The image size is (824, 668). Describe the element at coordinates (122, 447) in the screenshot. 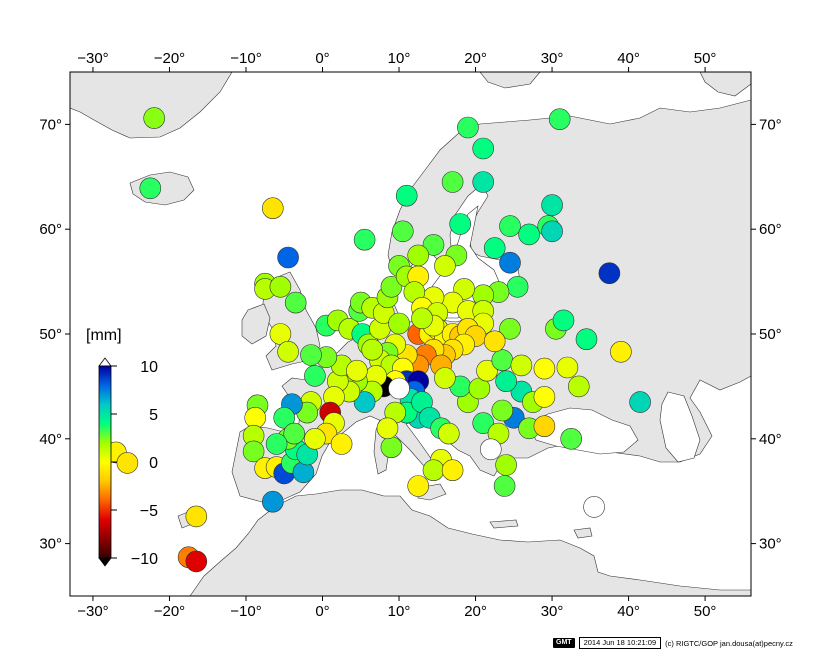

I see `colorbar: [mm] 10 5 0 −5 −10` at that location.